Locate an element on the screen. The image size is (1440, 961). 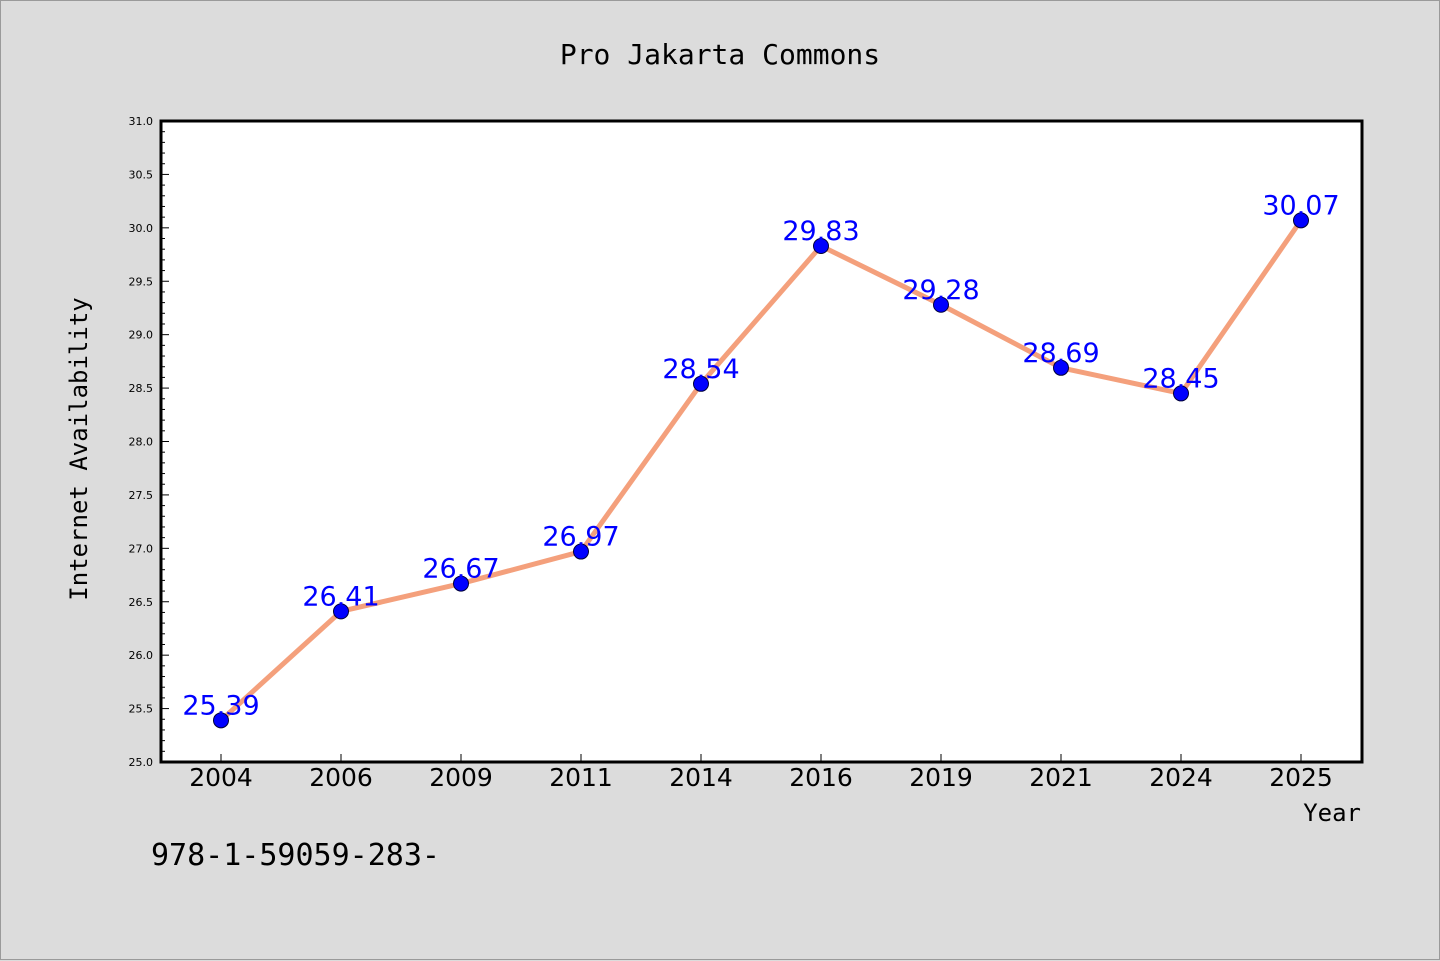
y-tick-label: 30.5 is located at coordinates (141, 174).